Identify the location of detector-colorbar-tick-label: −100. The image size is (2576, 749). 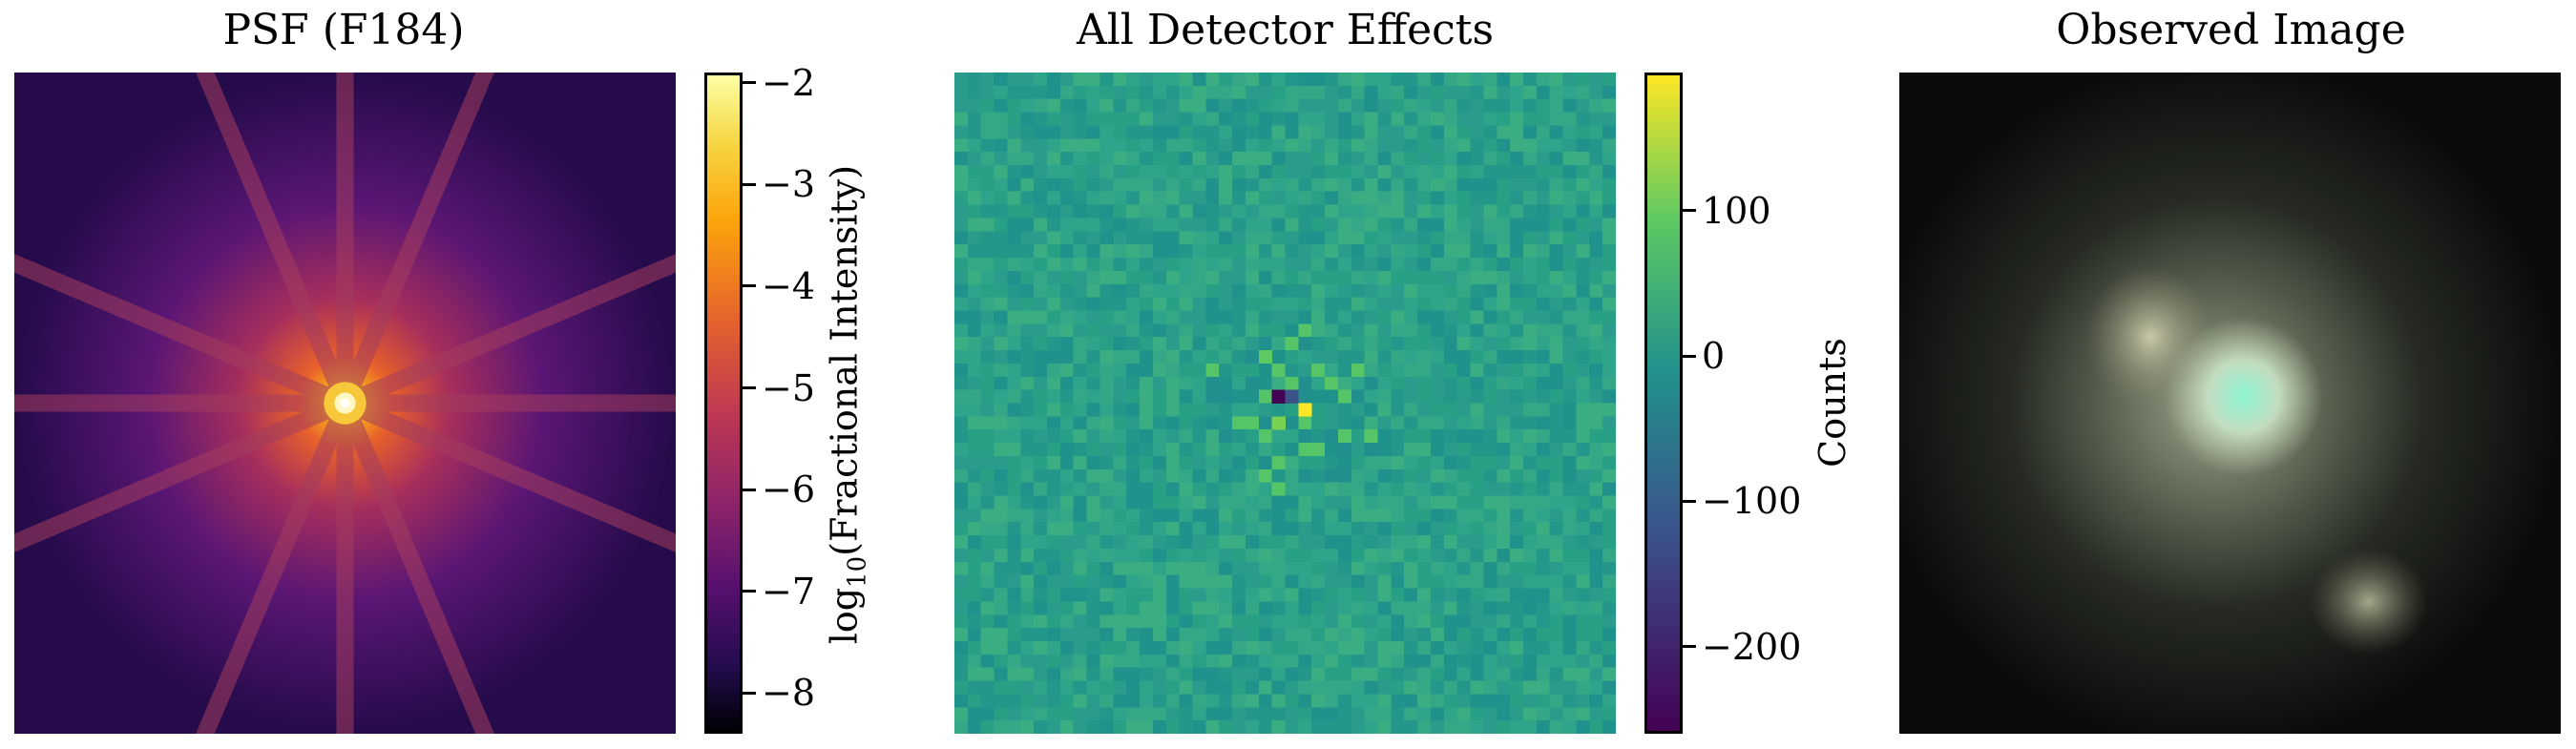
(1752, 501).